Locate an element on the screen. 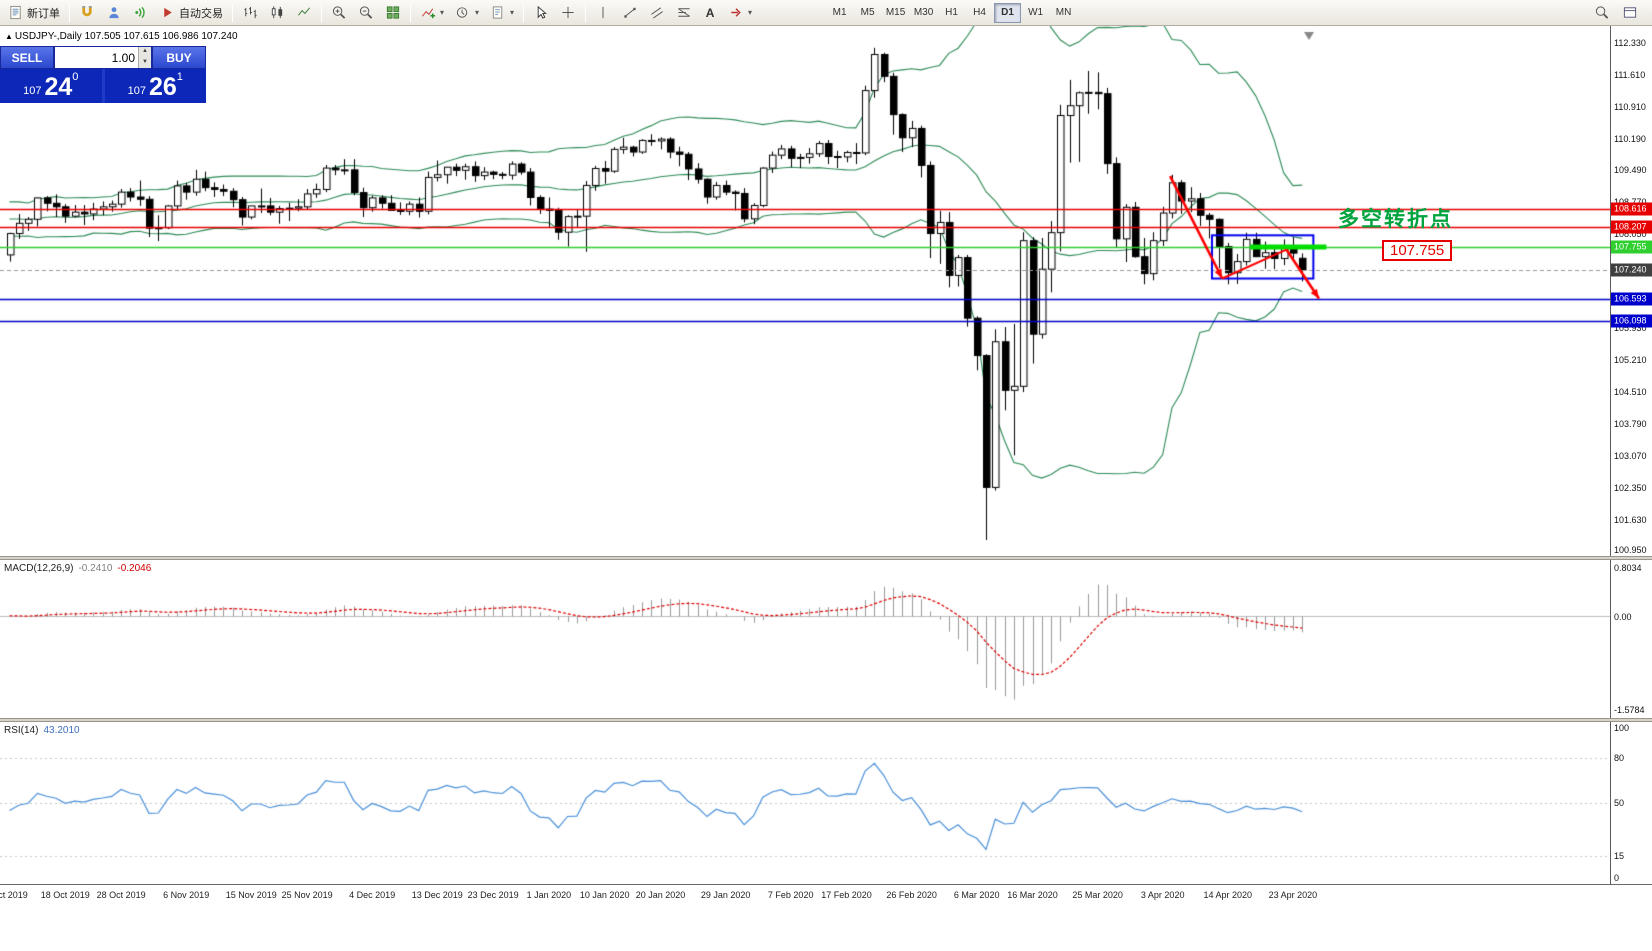 Image resolution: width=1652 pixels, height=951 pixels. vertical-line-button is located at coordinates (603, 13).